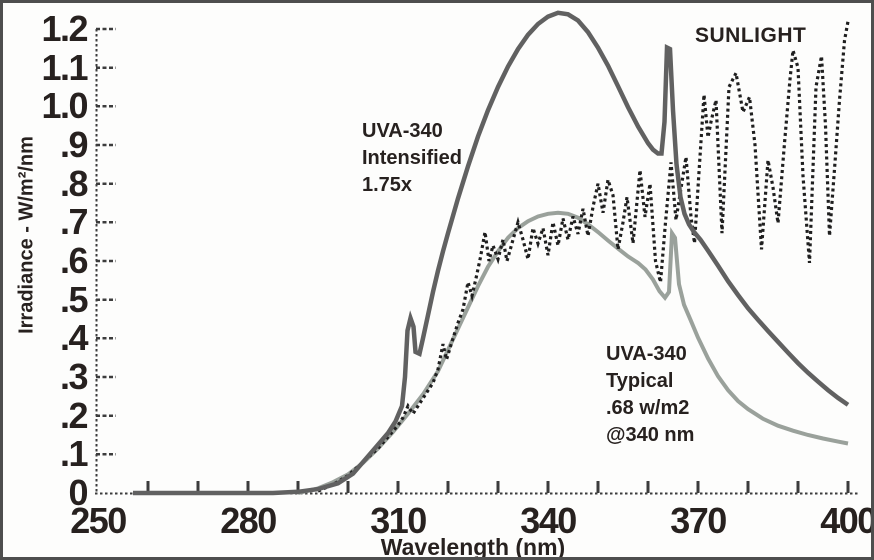  What do you see at coordinates (698, 520) in the screenshot?
I see `x-tick-label: 370` at bounding box center [698, 520].